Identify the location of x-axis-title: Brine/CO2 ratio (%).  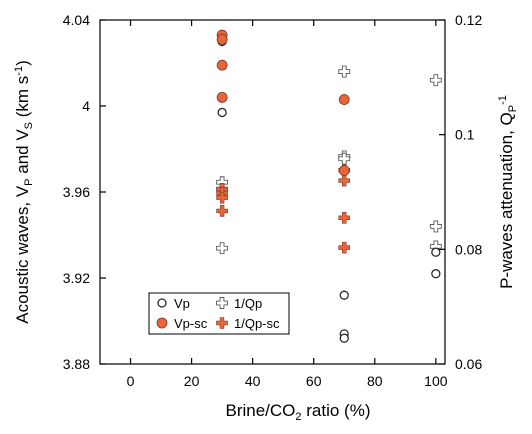
(297, 412).